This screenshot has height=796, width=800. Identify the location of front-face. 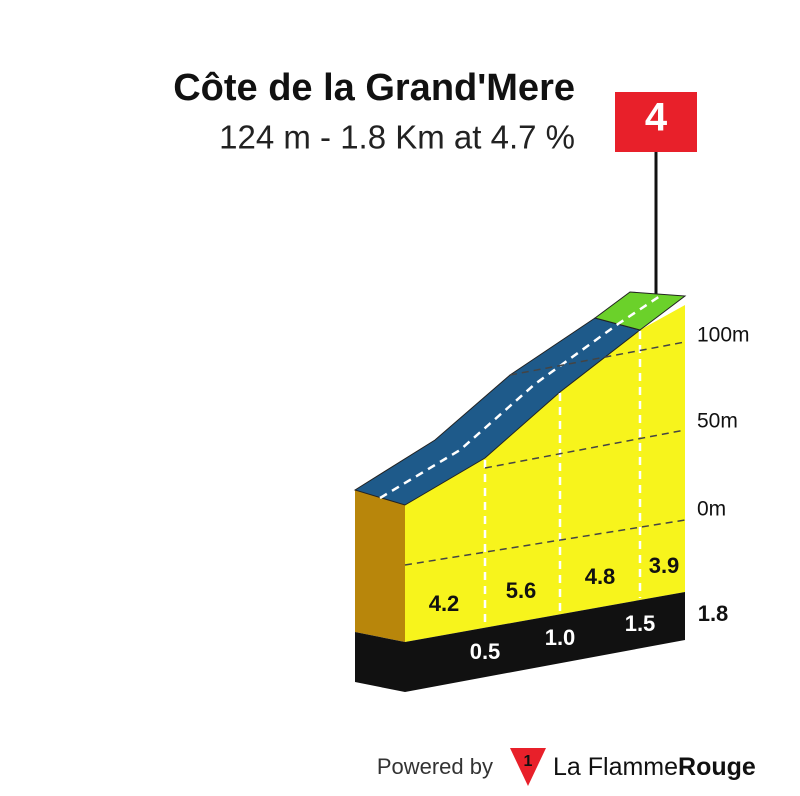
(545, 473).